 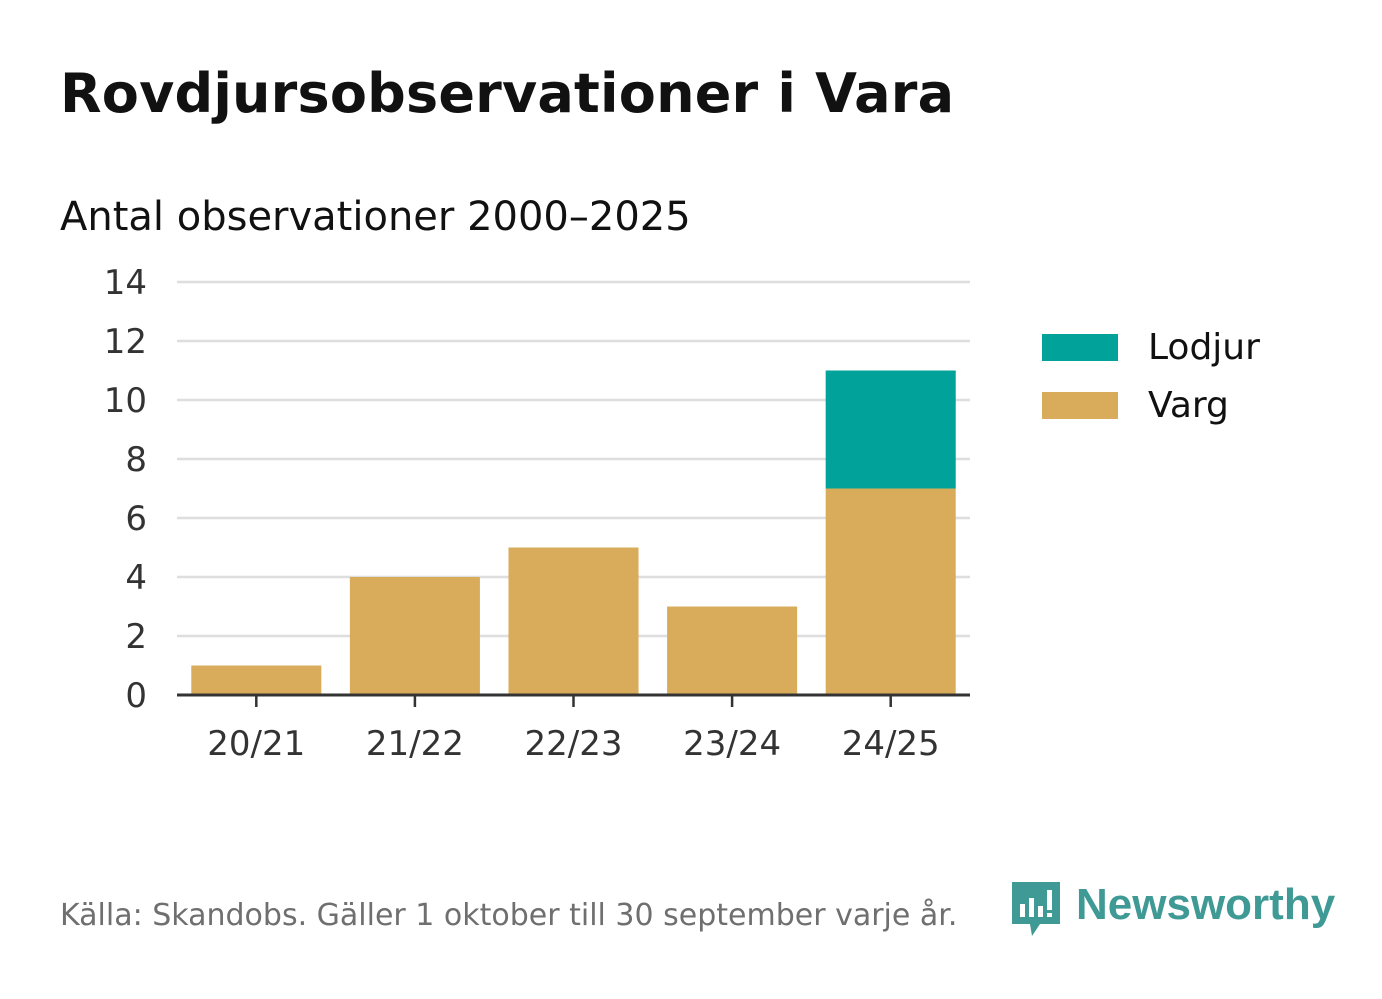 I want to click on brand-name: Newsworthy, so click(x=1206, y=904).